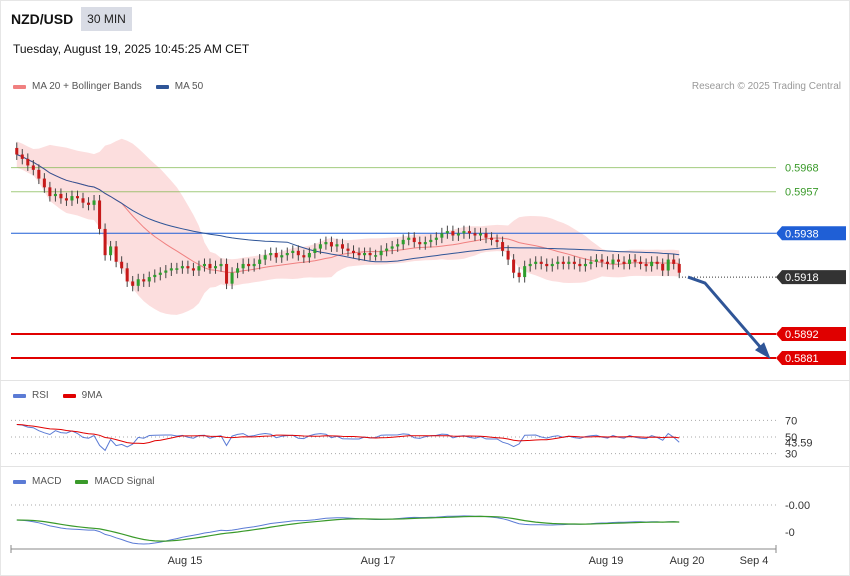  I want to click on macd-signal-line, so click(348, 528).